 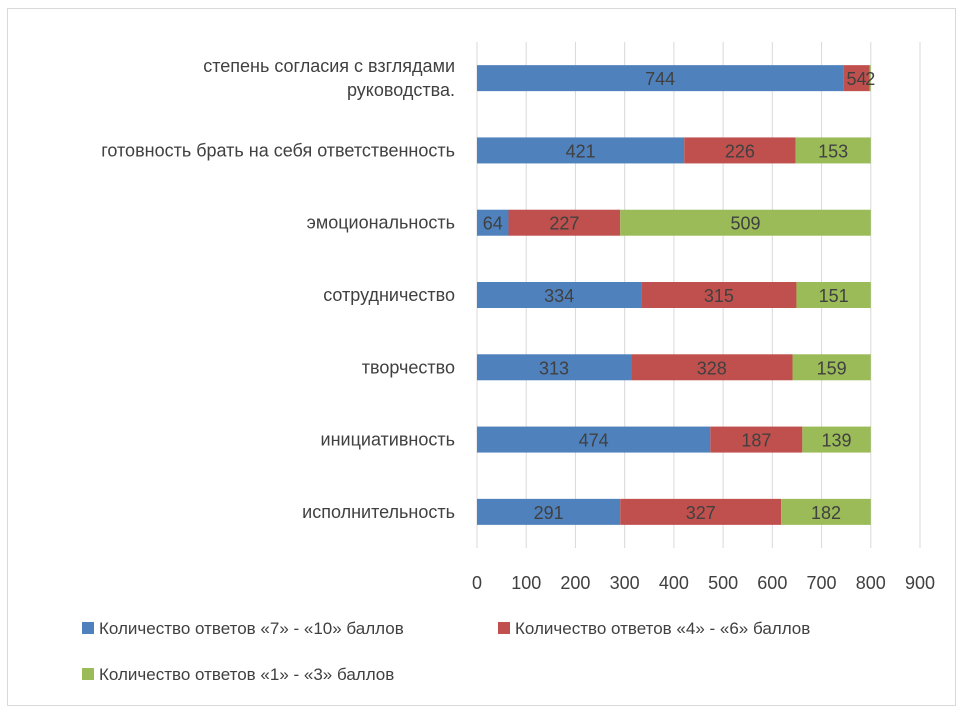 What do you see at coordinates (674, 583) in the screenshot?
I see `x-tick-label: 400` at bounding box center [674, 583].